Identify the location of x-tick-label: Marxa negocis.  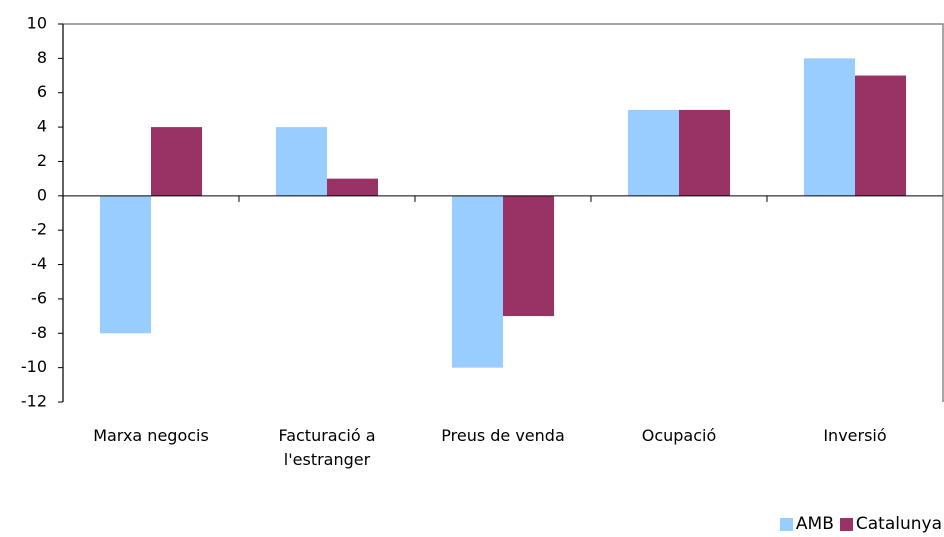
(151, 435).